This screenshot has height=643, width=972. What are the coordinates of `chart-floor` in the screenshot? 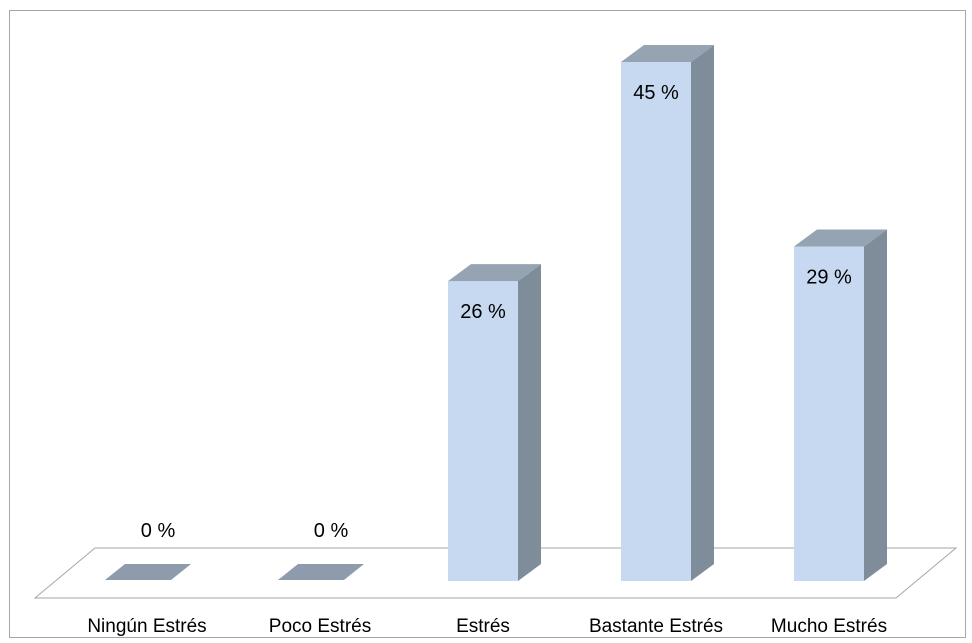 It's located at (495, 573).